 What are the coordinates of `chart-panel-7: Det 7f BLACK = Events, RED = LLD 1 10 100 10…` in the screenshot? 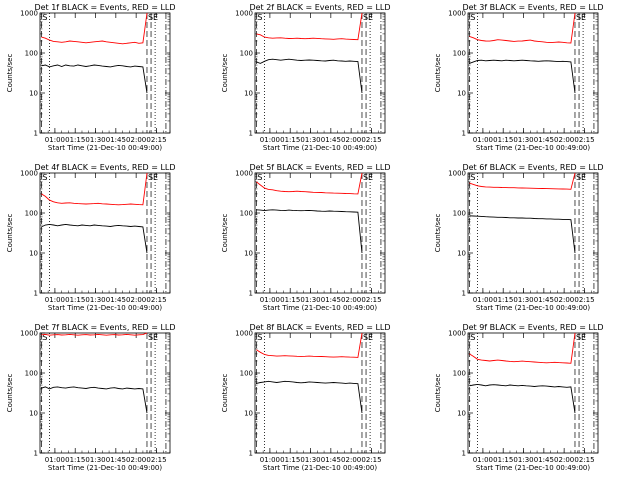 It's located at (91, 397).